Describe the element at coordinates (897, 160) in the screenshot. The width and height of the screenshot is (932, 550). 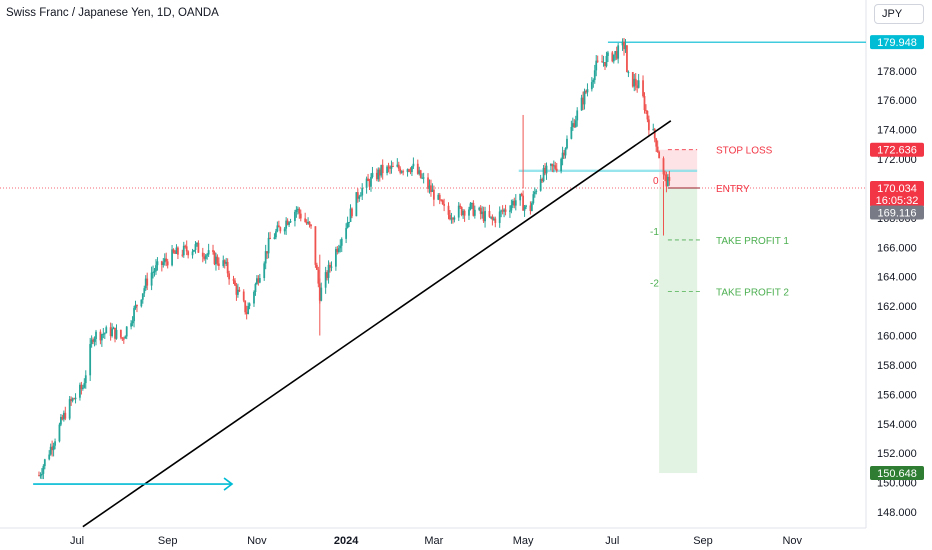
I see `price-tick: 172.000` at that location.